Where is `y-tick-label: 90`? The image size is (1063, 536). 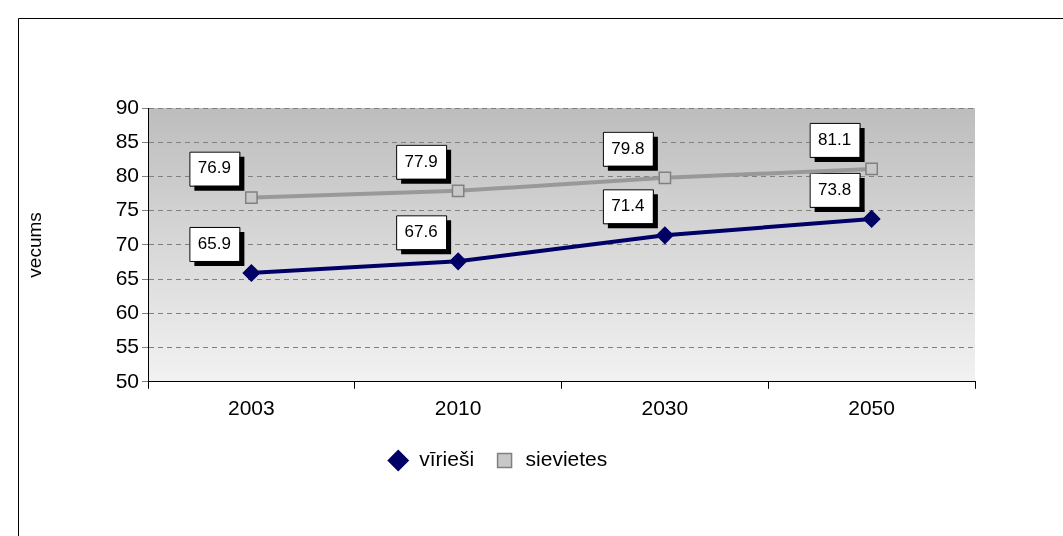 y-tick-label: 90 is located at coordinates (127, 106).